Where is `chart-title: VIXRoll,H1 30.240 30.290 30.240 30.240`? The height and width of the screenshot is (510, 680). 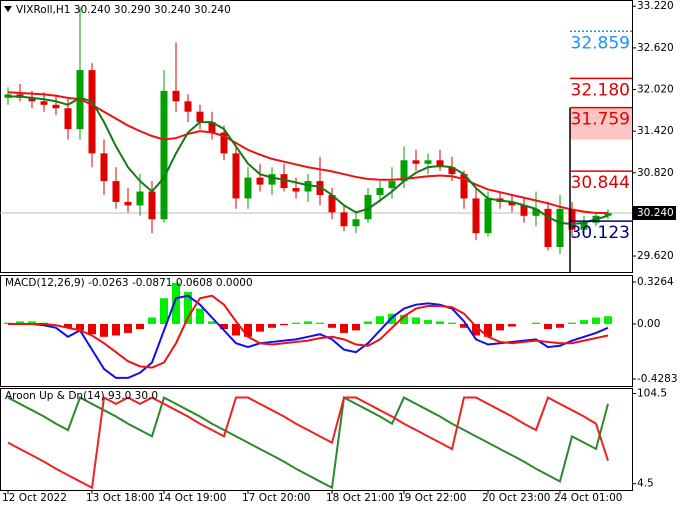
chart-title: VIXRoll,H1 30.240 30.290 30.240 30.240 is located at coordinates (123, 10).